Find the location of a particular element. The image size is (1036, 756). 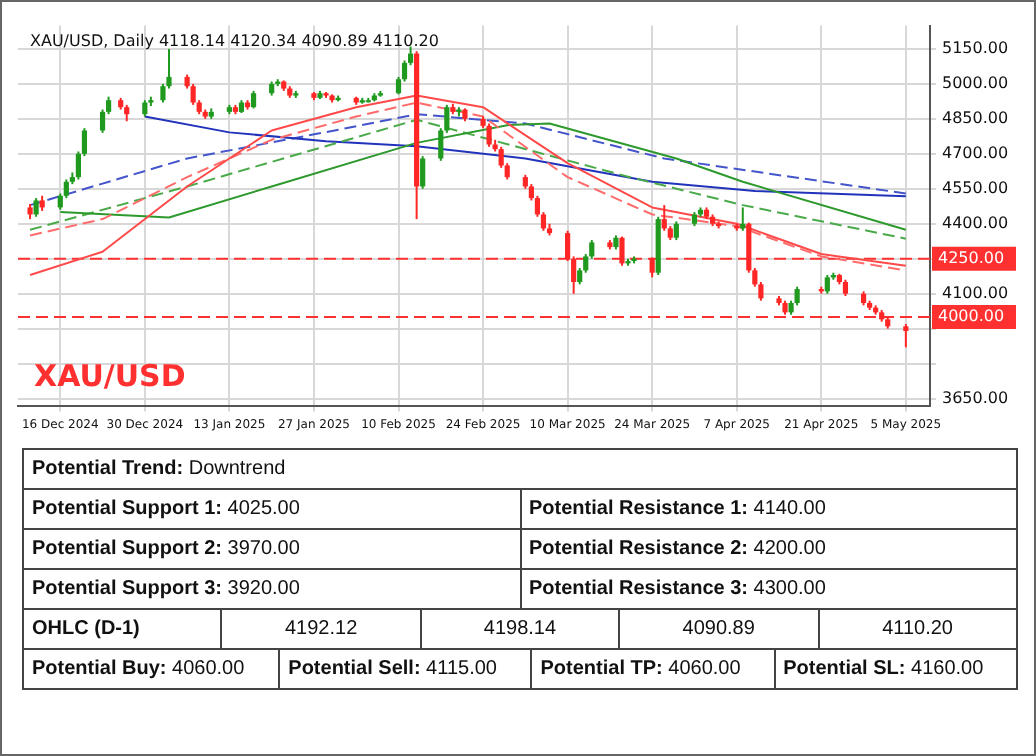

text: Potential Resistance 3: 4300.00 is located at coordinates (768, 589).